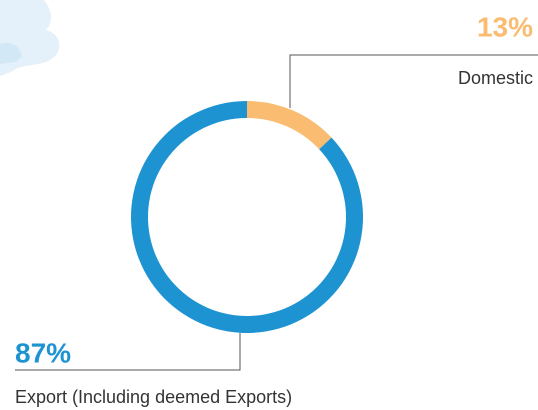 This screenshot has width=538, height=410. I want to click on value-label: 13%, so click(505, 26).